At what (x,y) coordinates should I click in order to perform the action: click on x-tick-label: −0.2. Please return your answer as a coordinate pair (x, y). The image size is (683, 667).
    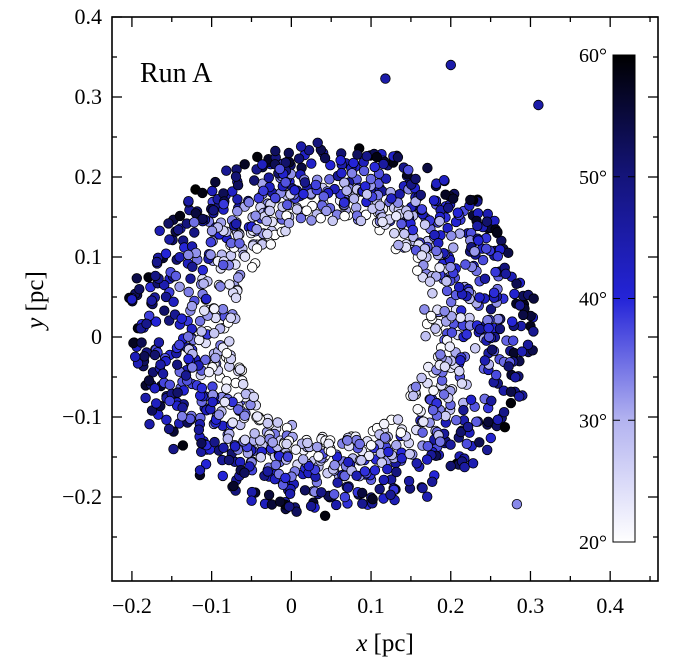
    Looking at the image, I should click on (132, 605).